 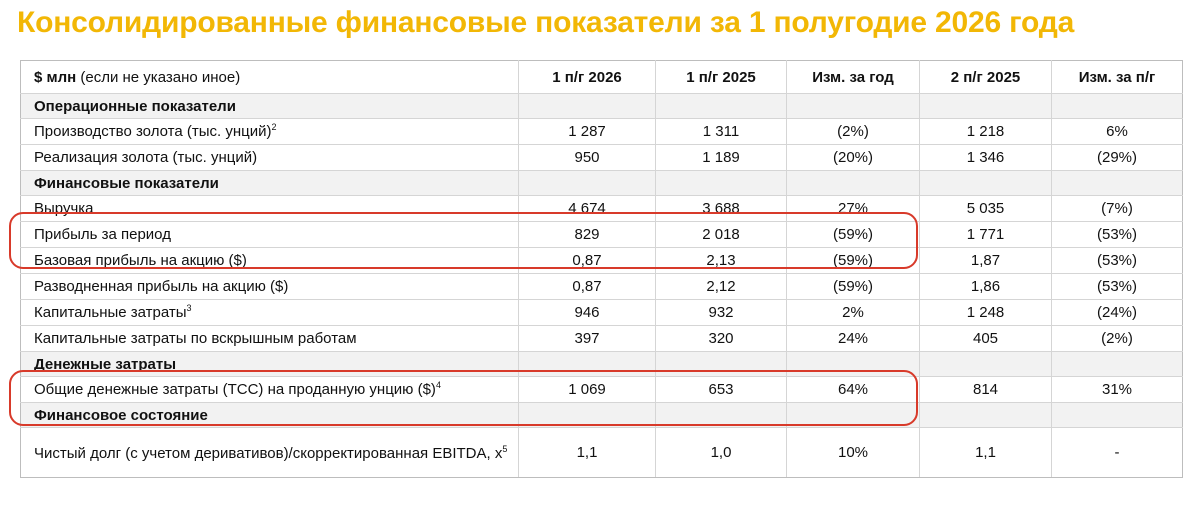 What do you see at coordinates (985, 77) in the screenshot?
I see `header-h2-2025: 2 п/г 2025` at bounding box center [985, 77].